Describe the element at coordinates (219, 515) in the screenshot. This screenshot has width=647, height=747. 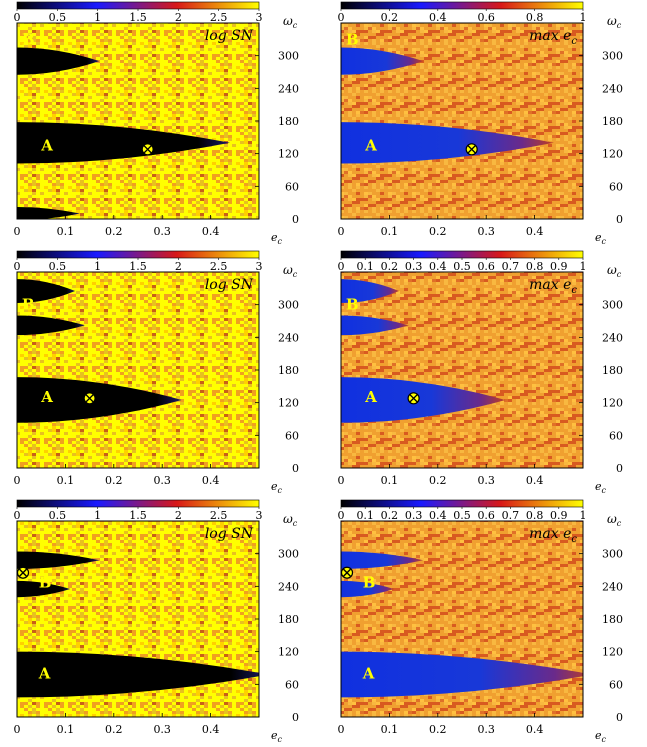
I see `colorbar-tick-label: 2.5` at that location.